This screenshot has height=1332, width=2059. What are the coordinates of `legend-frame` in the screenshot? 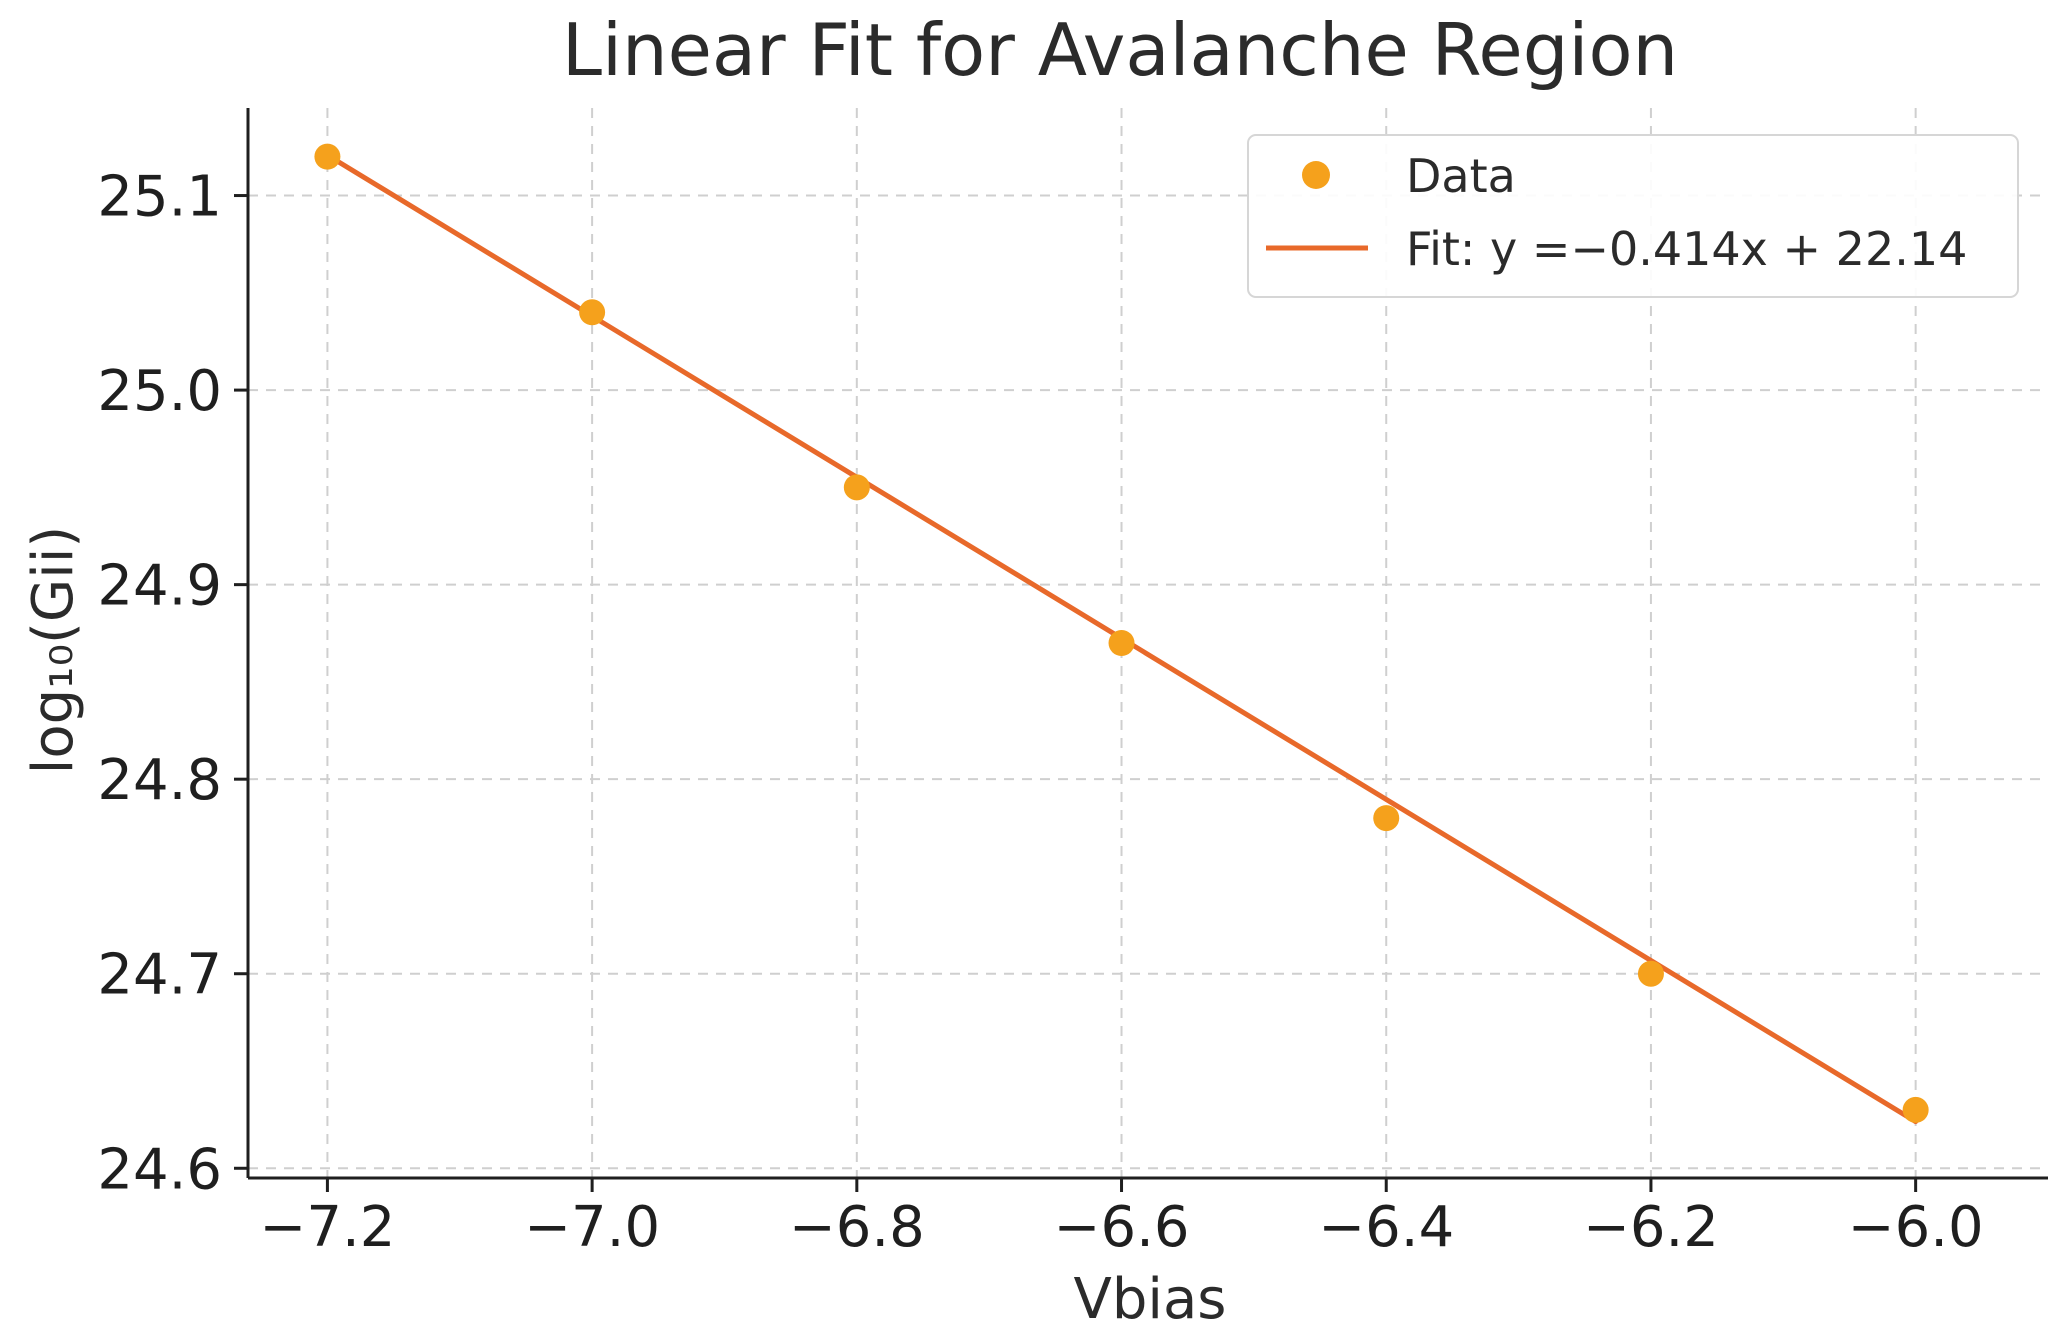 It's located at (1633, 216).